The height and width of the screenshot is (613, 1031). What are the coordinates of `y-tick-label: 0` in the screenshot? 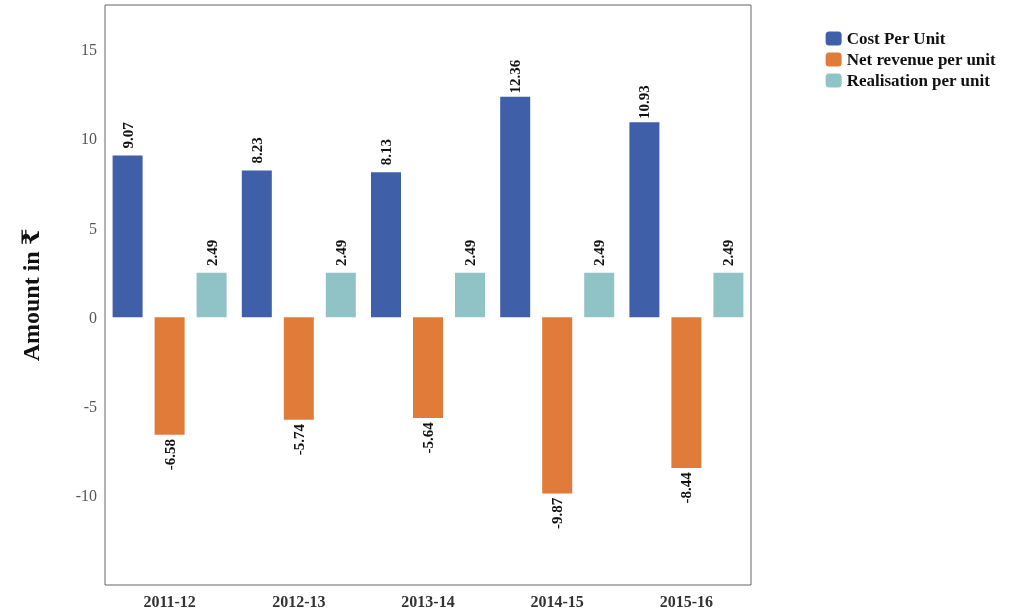 It's located at (93, 317).